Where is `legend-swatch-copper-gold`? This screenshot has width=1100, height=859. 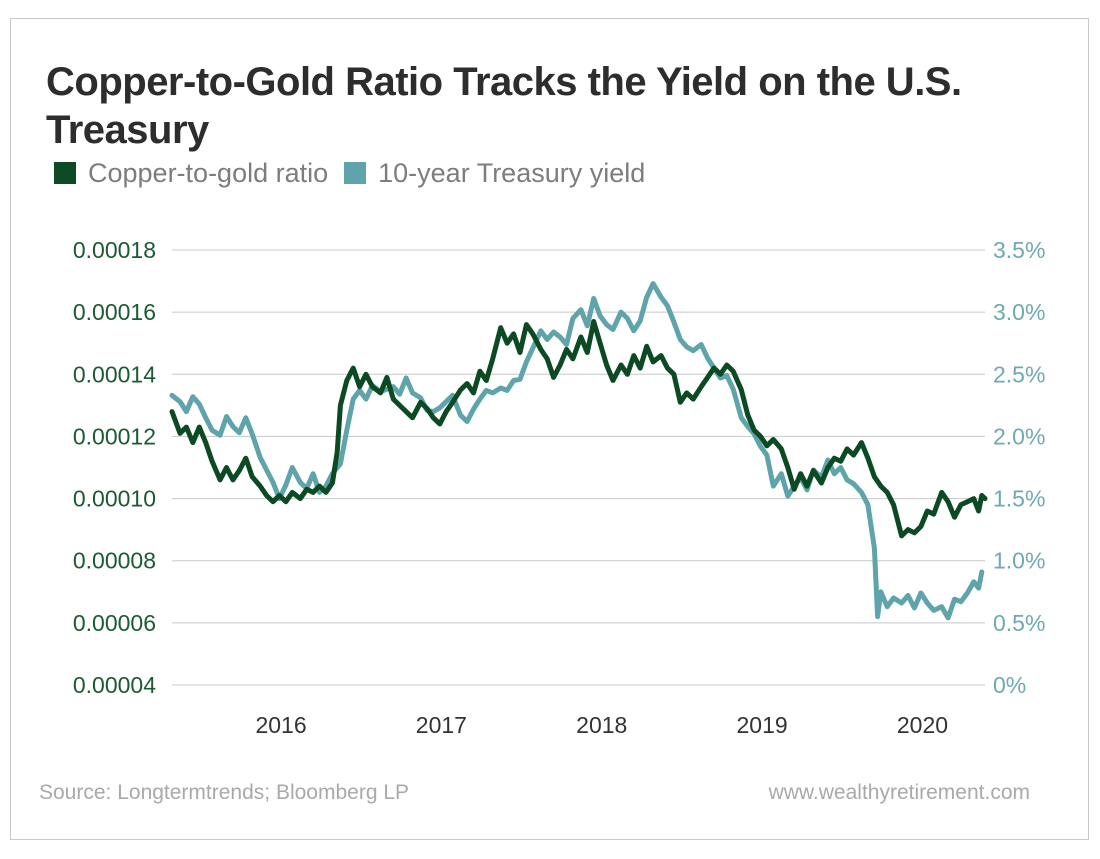 legend-swatch-copper-gold is located at coordinates (65, 173).